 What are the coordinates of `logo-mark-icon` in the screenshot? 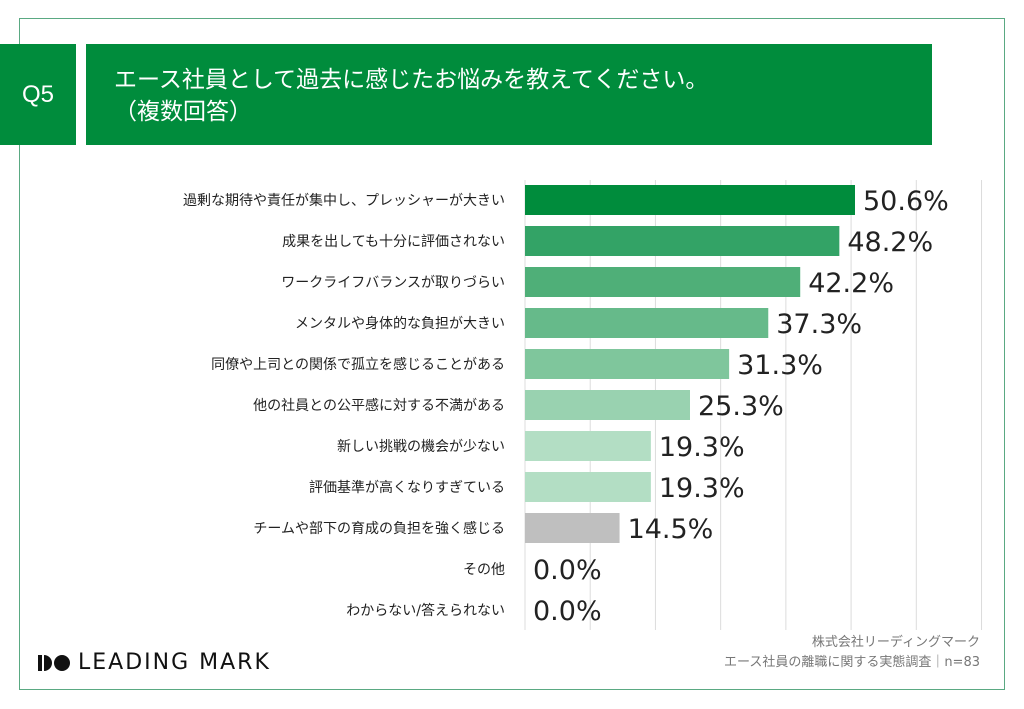 It's located at (54, 662).